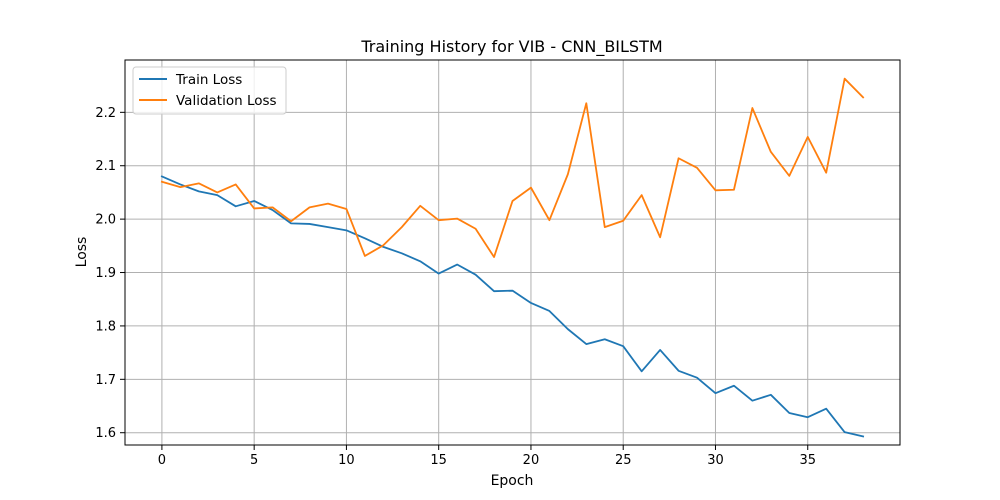  Describe the element at coordinates (715, 460) in the screenshot. I see `x-tick-label: 30` at that location.